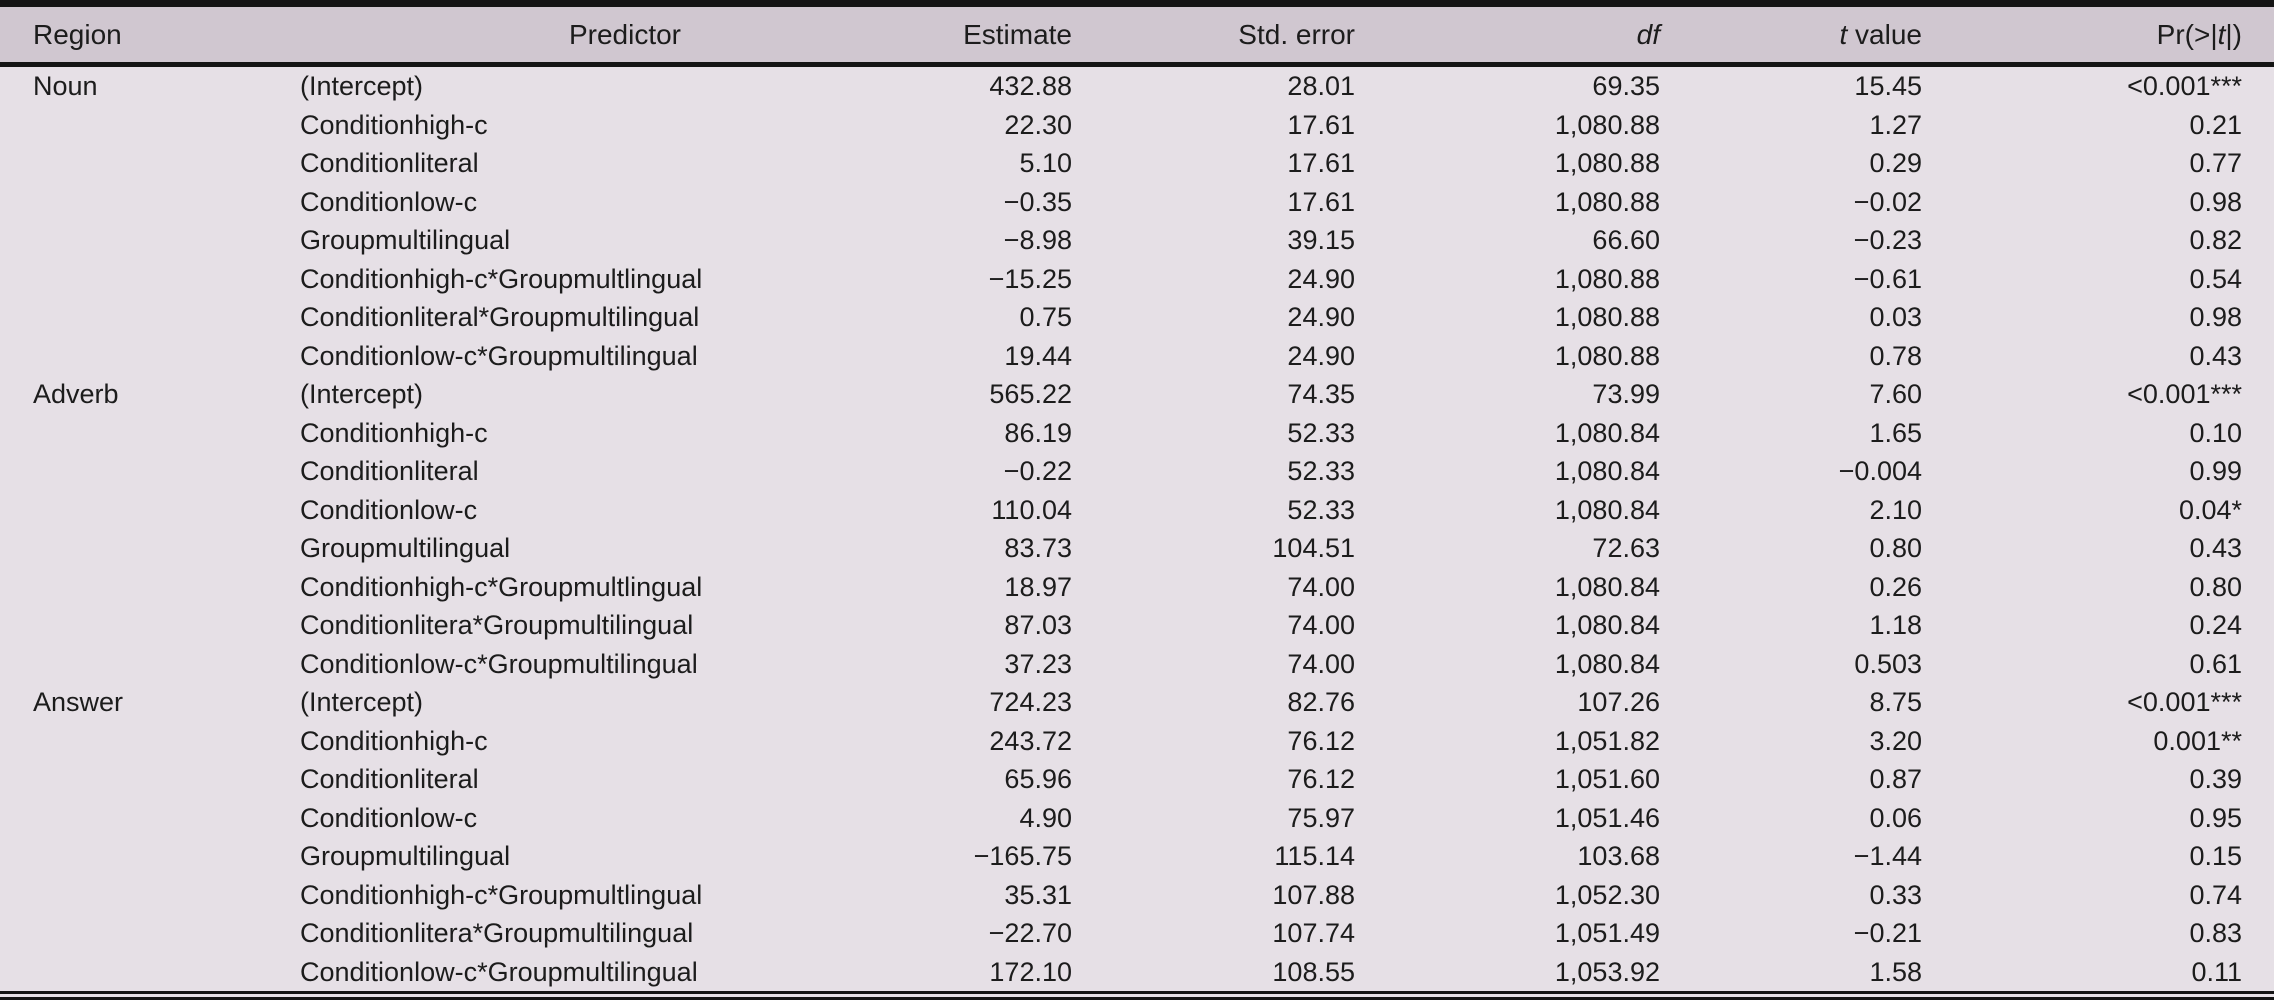  I want to click on header-t-rest: value, so click(1884, 34).